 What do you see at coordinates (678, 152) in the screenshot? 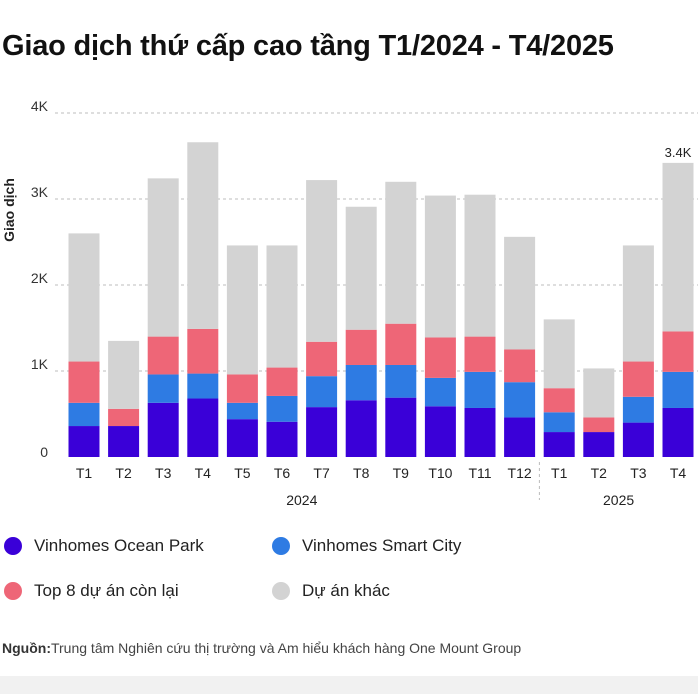
I see `data-label: 3.4K` at bounding box center [678, 152].